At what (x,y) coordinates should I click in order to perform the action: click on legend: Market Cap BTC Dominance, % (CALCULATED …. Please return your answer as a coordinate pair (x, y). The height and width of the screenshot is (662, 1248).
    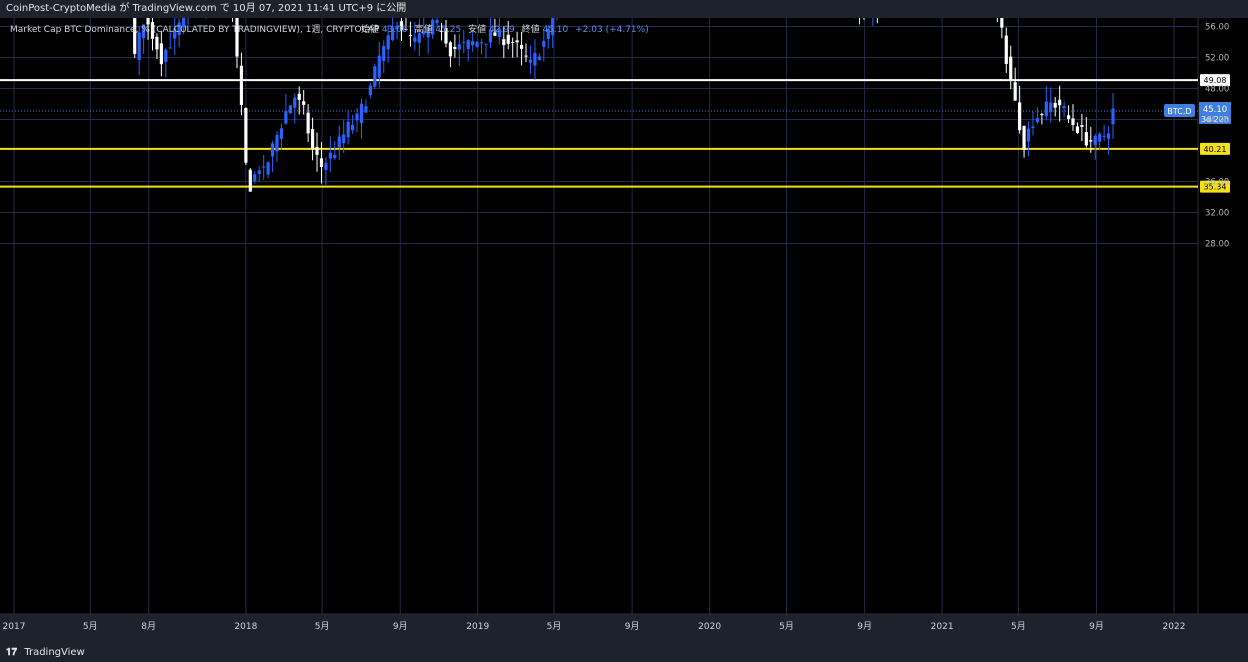
    Looking at the image, I should click on (329, 29).